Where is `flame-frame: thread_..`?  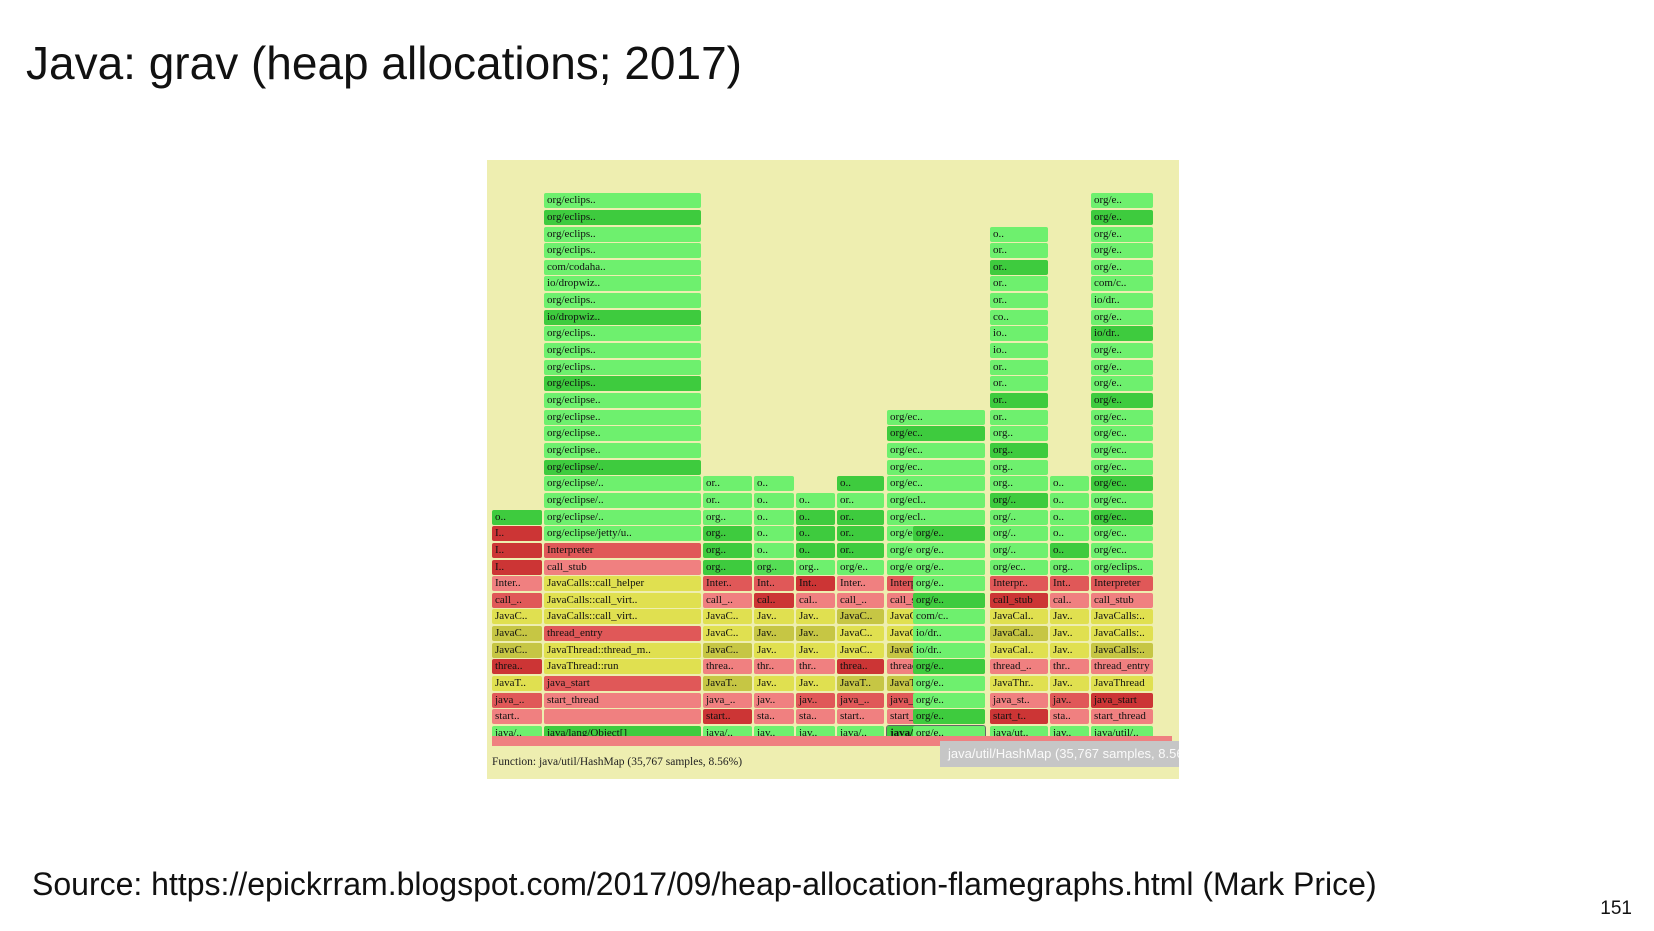
flame-frame: thread_.. is located at coordinates (1019, 667).